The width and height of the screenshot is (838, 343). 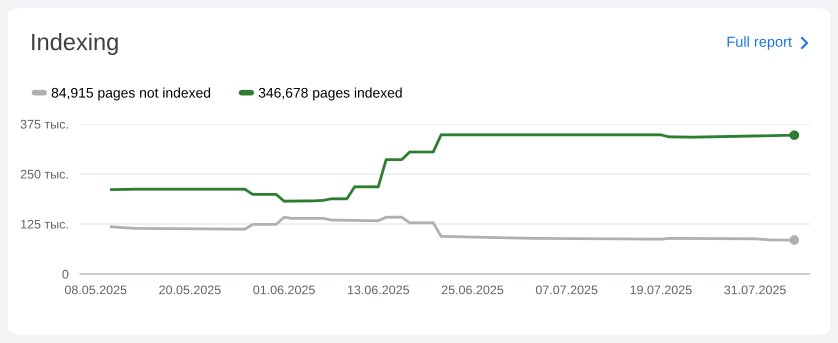 What do you see at coordinates (95, 289) in the screenshot?
I see `x-tick-label: 08.05.2025` at bounding box center [95, 289].